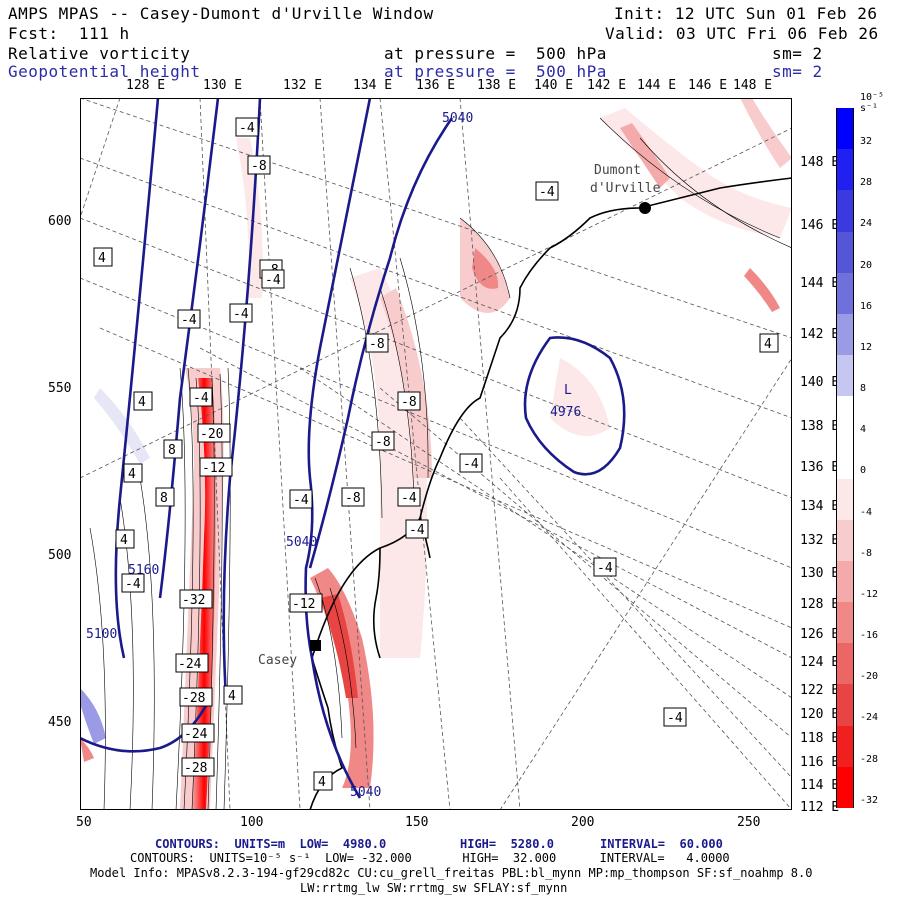 The width and height of the screenshot is (900, 900). I want to click on lon-label-top: 128 E, so click(146, 85).